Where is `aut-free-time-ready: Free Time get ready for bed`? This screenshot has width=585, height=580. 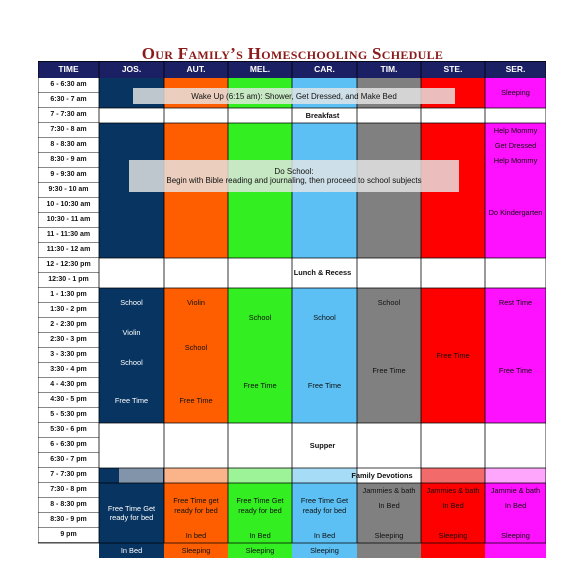 aut-free-time-ready: Free Time get ready for bed is located at coordinates (196, 505).